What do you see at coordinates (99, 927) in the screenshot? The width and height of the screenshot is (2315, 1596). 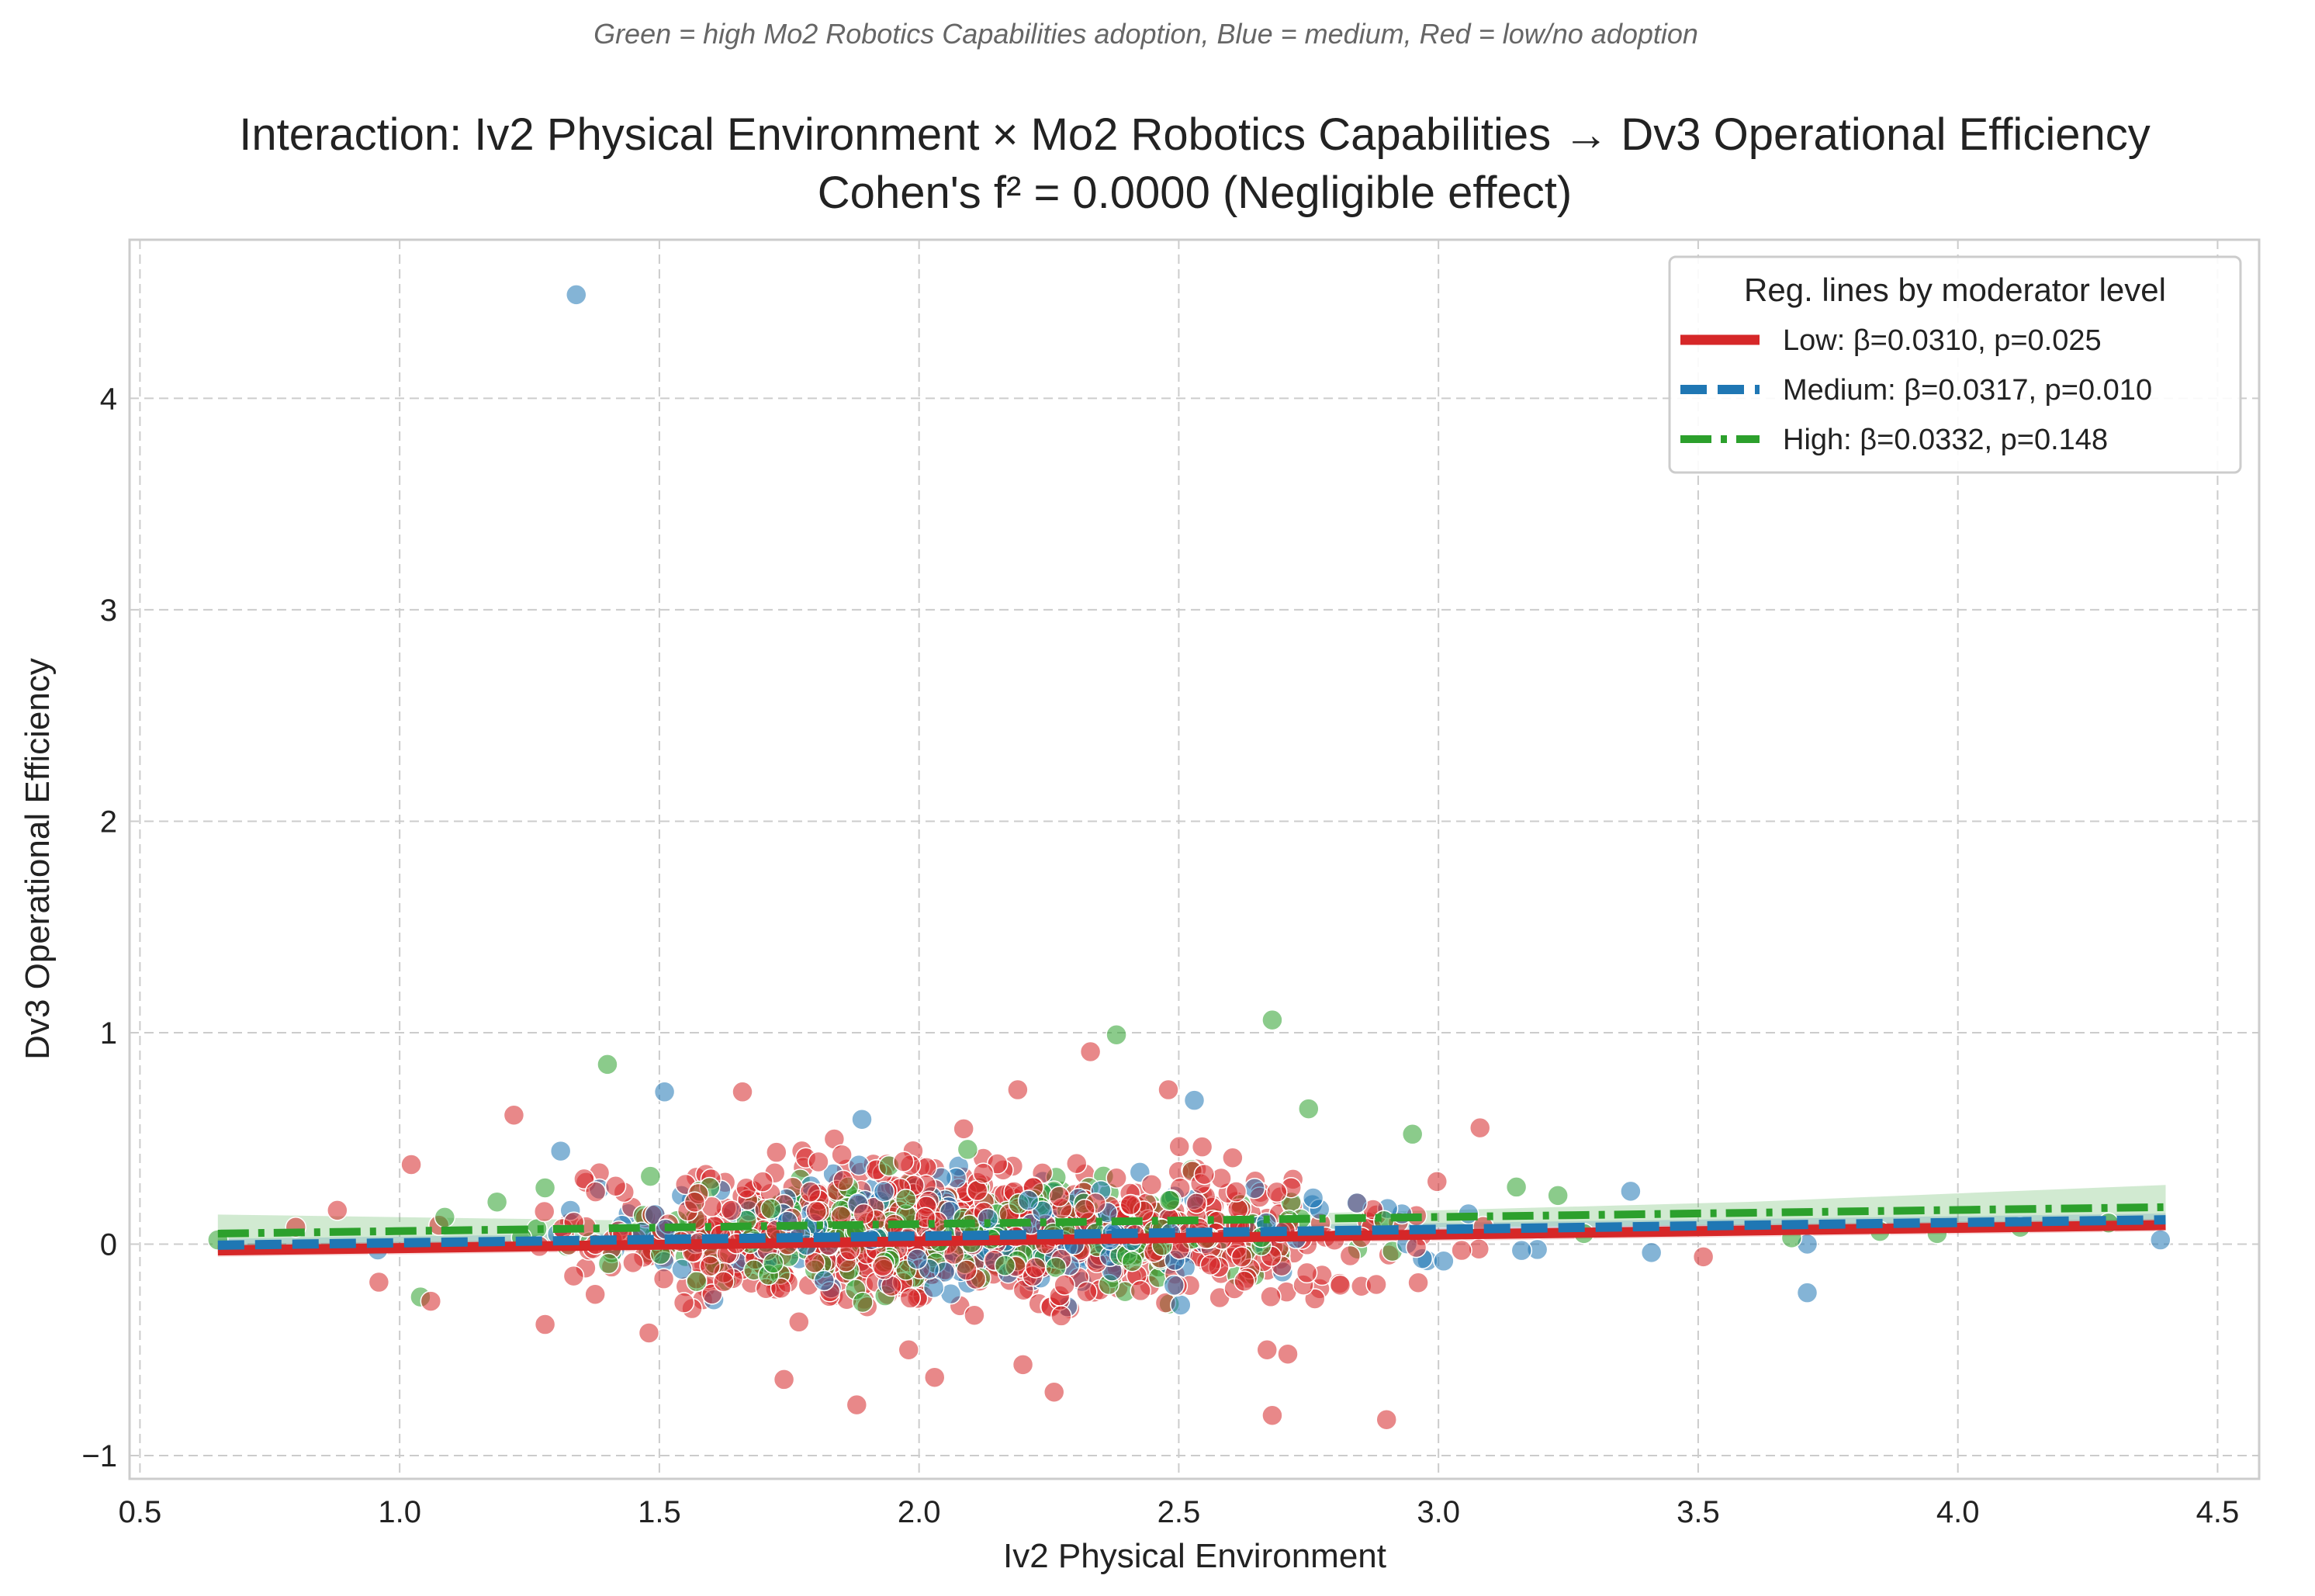 I see `y-axis-ticks: −1 0 1 2 3 4` at bounding box center [99, 927].